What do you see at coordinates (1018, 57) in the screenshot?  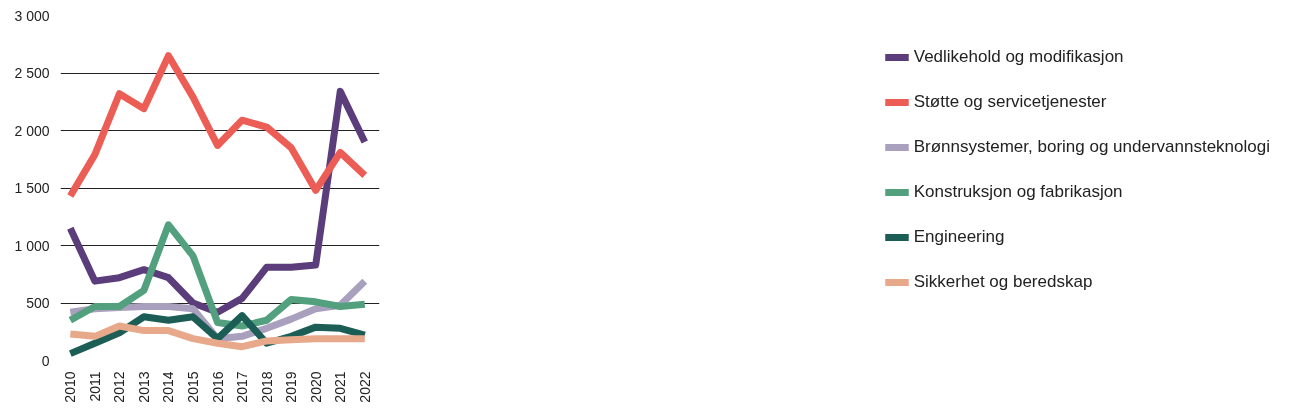 I see `legend-label: Vedlikehold og modifikasjon` at bounding box center [1018, 57].